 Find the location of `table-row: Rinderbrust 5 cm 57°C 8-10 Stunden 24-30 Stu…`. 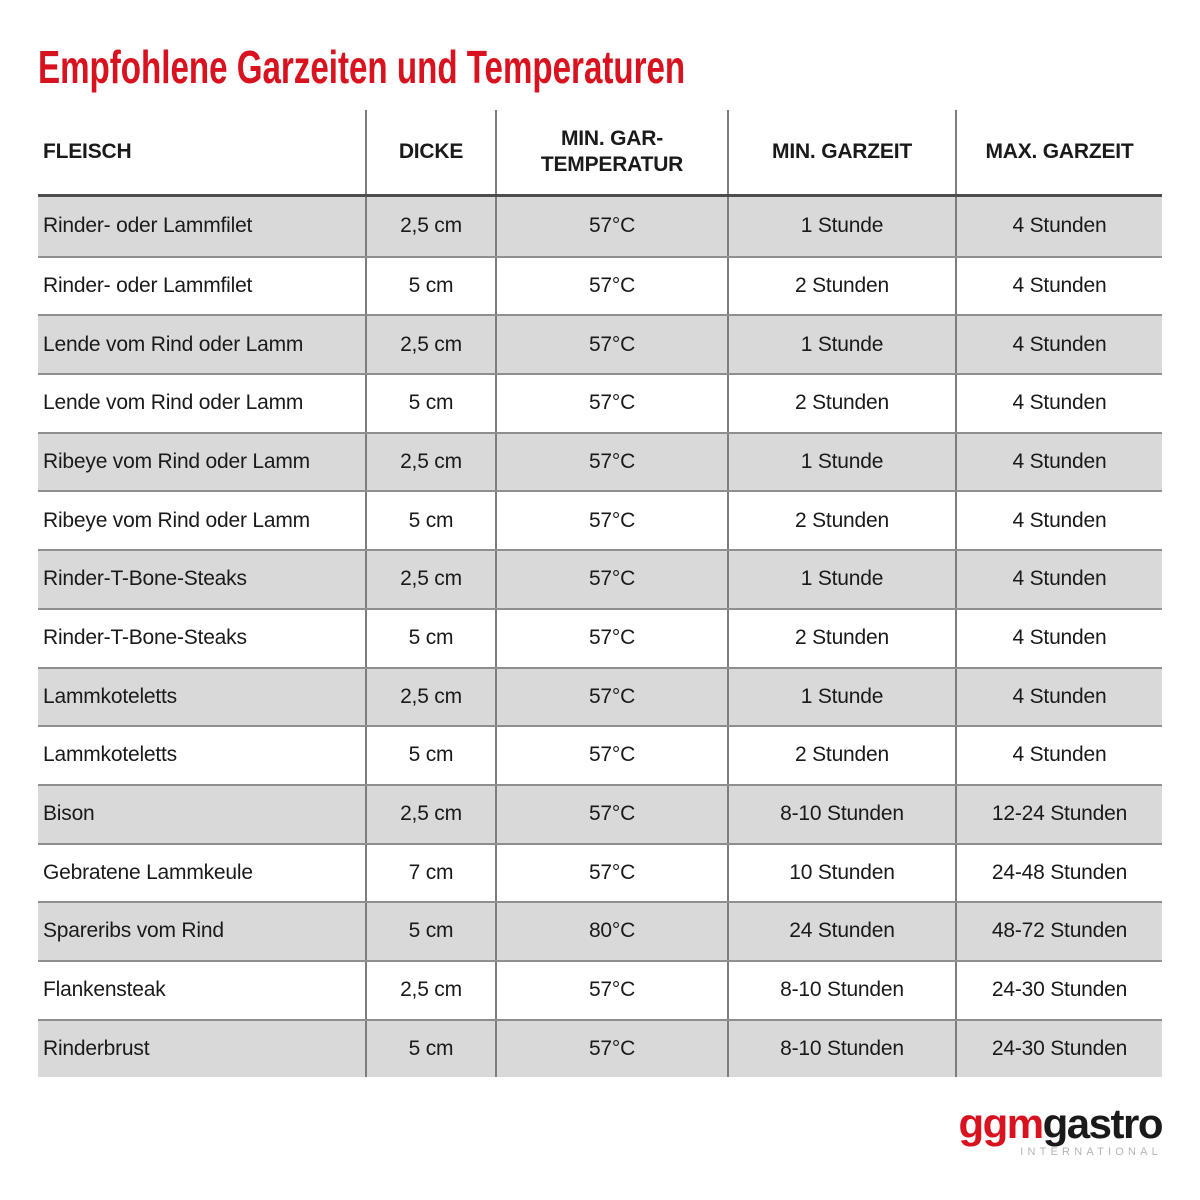

table-row: Rinderbrust 5 cm 57°C 8-10 Stunden 24-30 Stu… is located at coordinates (600, 1048).